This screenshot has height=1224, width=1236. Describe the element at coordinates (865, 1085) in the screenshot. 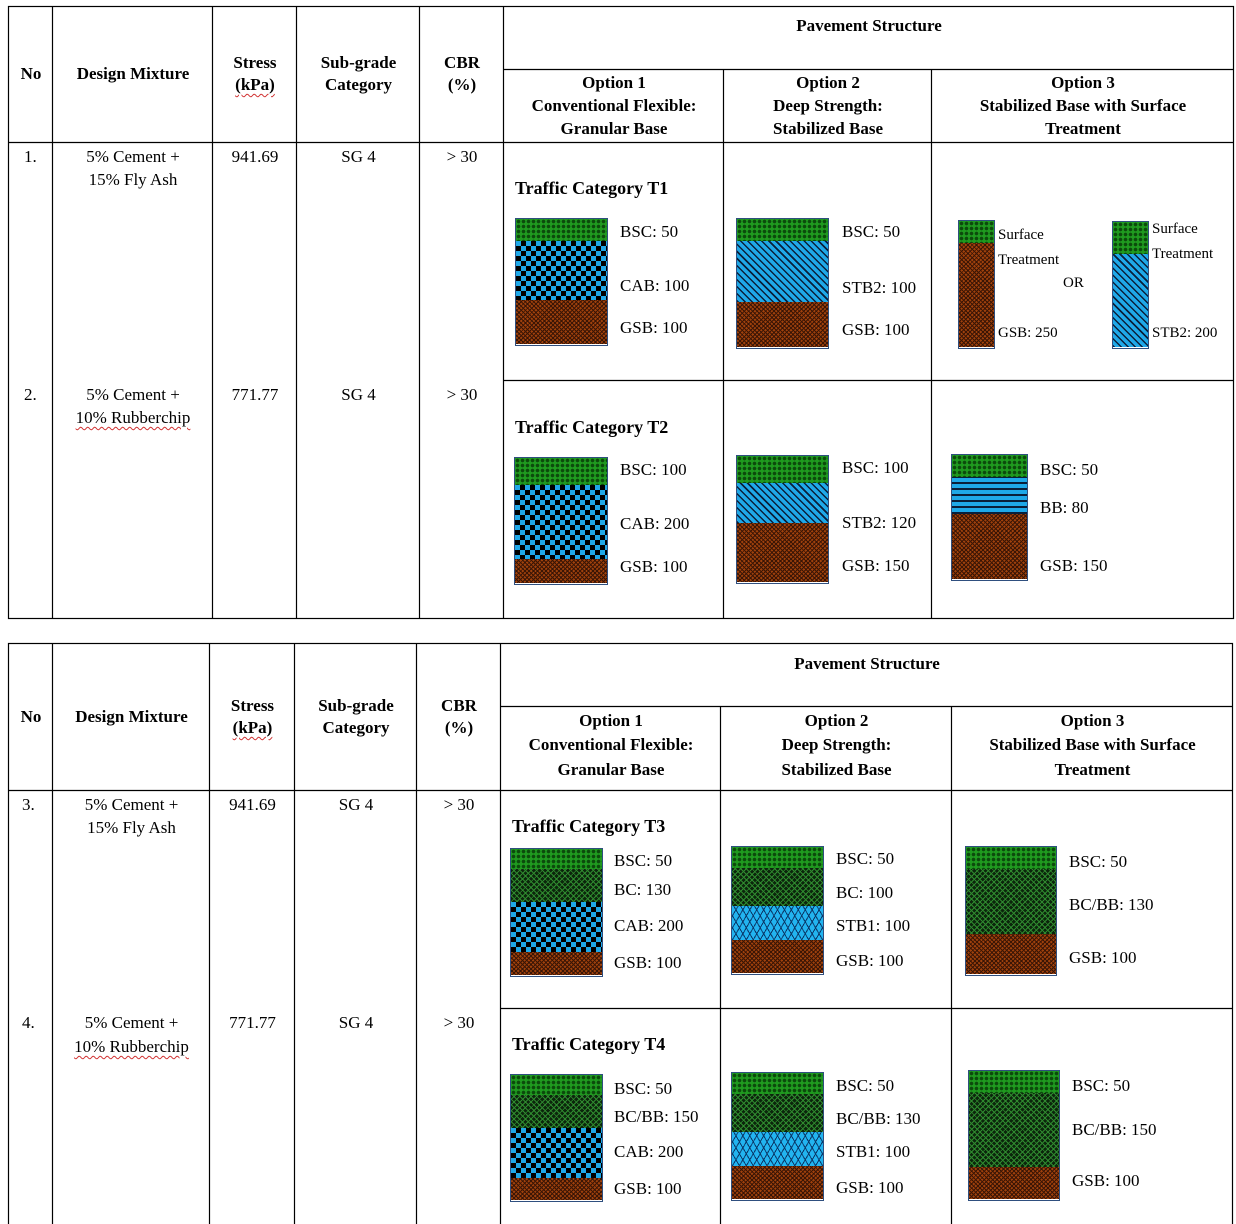

I see `t4-opt2-bsc: BSC: 50` at that location.